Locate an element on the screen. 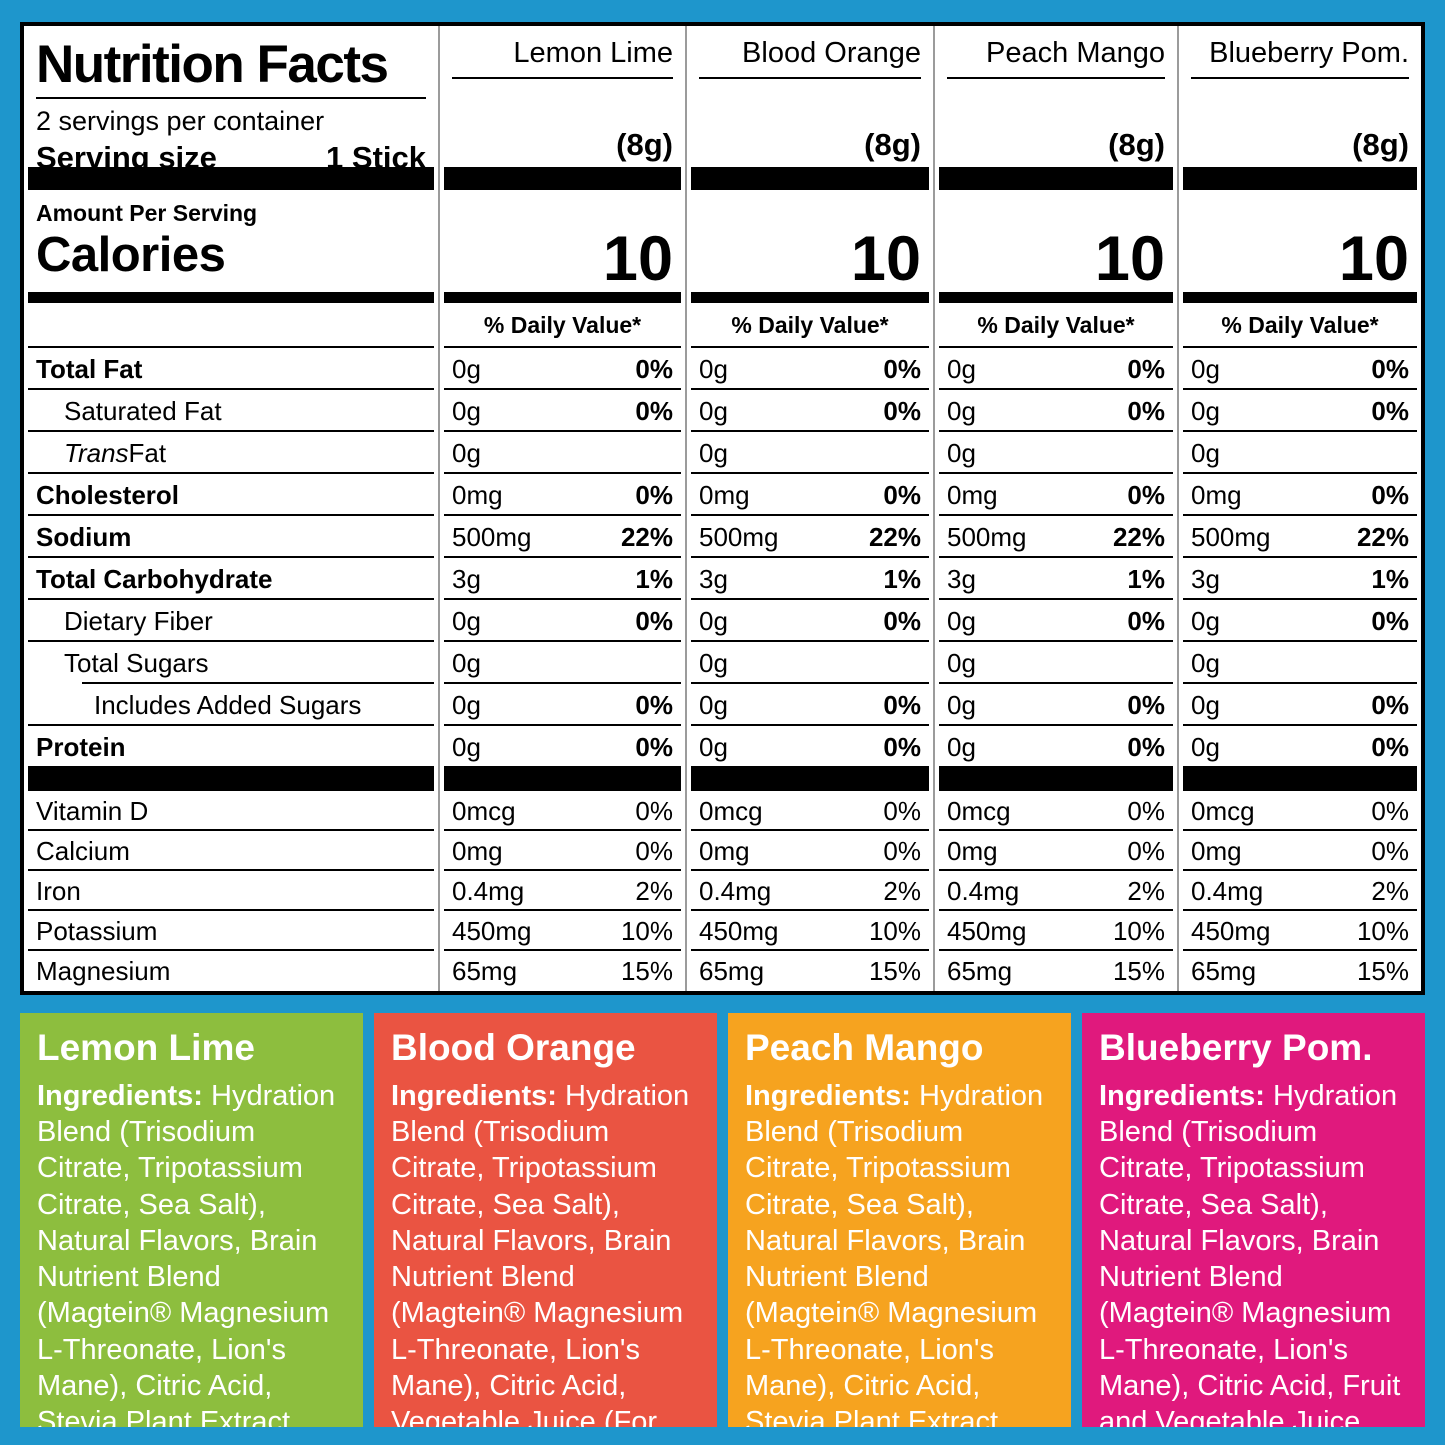 The height and width of the screenshot is (1445, 1445). nutrient-value-cell: 3g 1% is located at coordinates (561, 579).